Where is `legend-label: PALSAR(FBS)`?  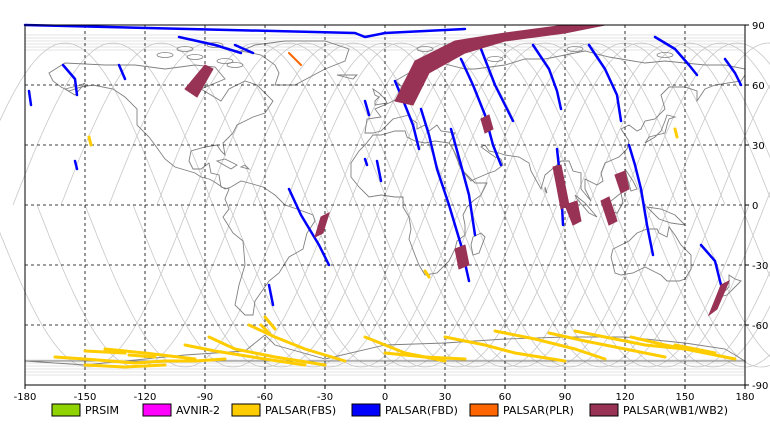
legend-label: PALSAR(FBS) is located at coordinates (300, 410).